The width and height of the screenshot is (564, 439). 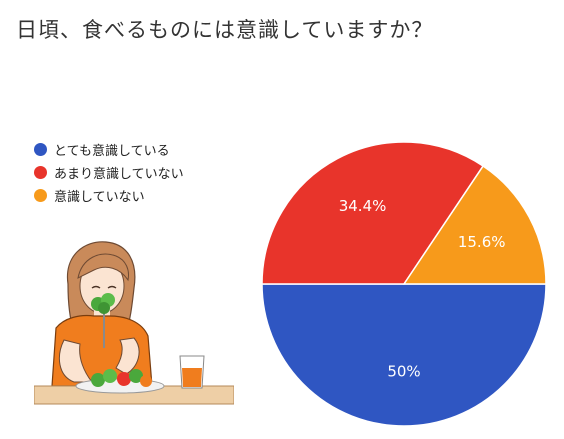 I want to click on legend-item-not-very-conscious: あまり意識していない, so click(x=109, y=172).